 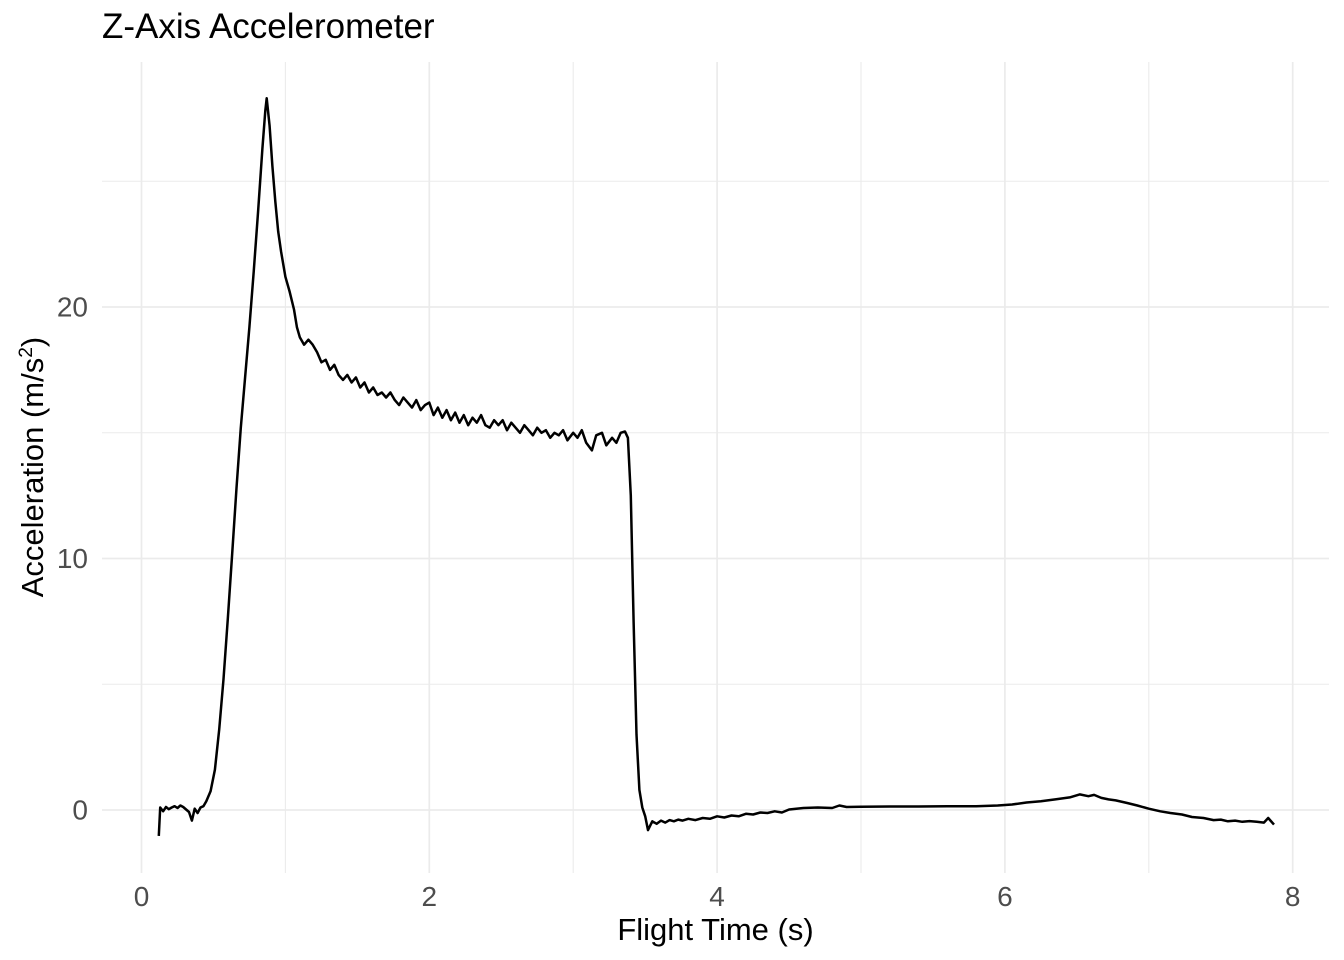 I want to click on y-axis-title-prefix: Acceleration (m/s, so click(x=32, y=477).